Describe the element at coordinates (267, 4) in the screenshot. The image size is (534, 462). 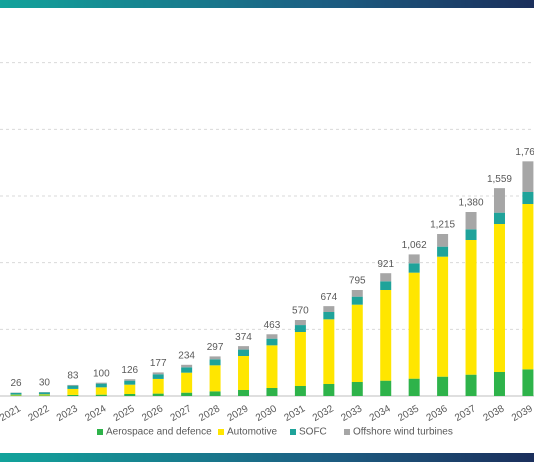
I see `header-band` at that location.